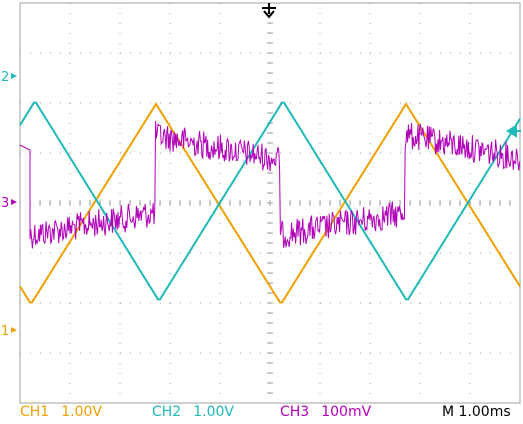 The image size is (523, 424). What do you see at coordinates (5, 77) in the screenshot?
I see `ch2-marker-label: 2` at bounding box center [5, 77].